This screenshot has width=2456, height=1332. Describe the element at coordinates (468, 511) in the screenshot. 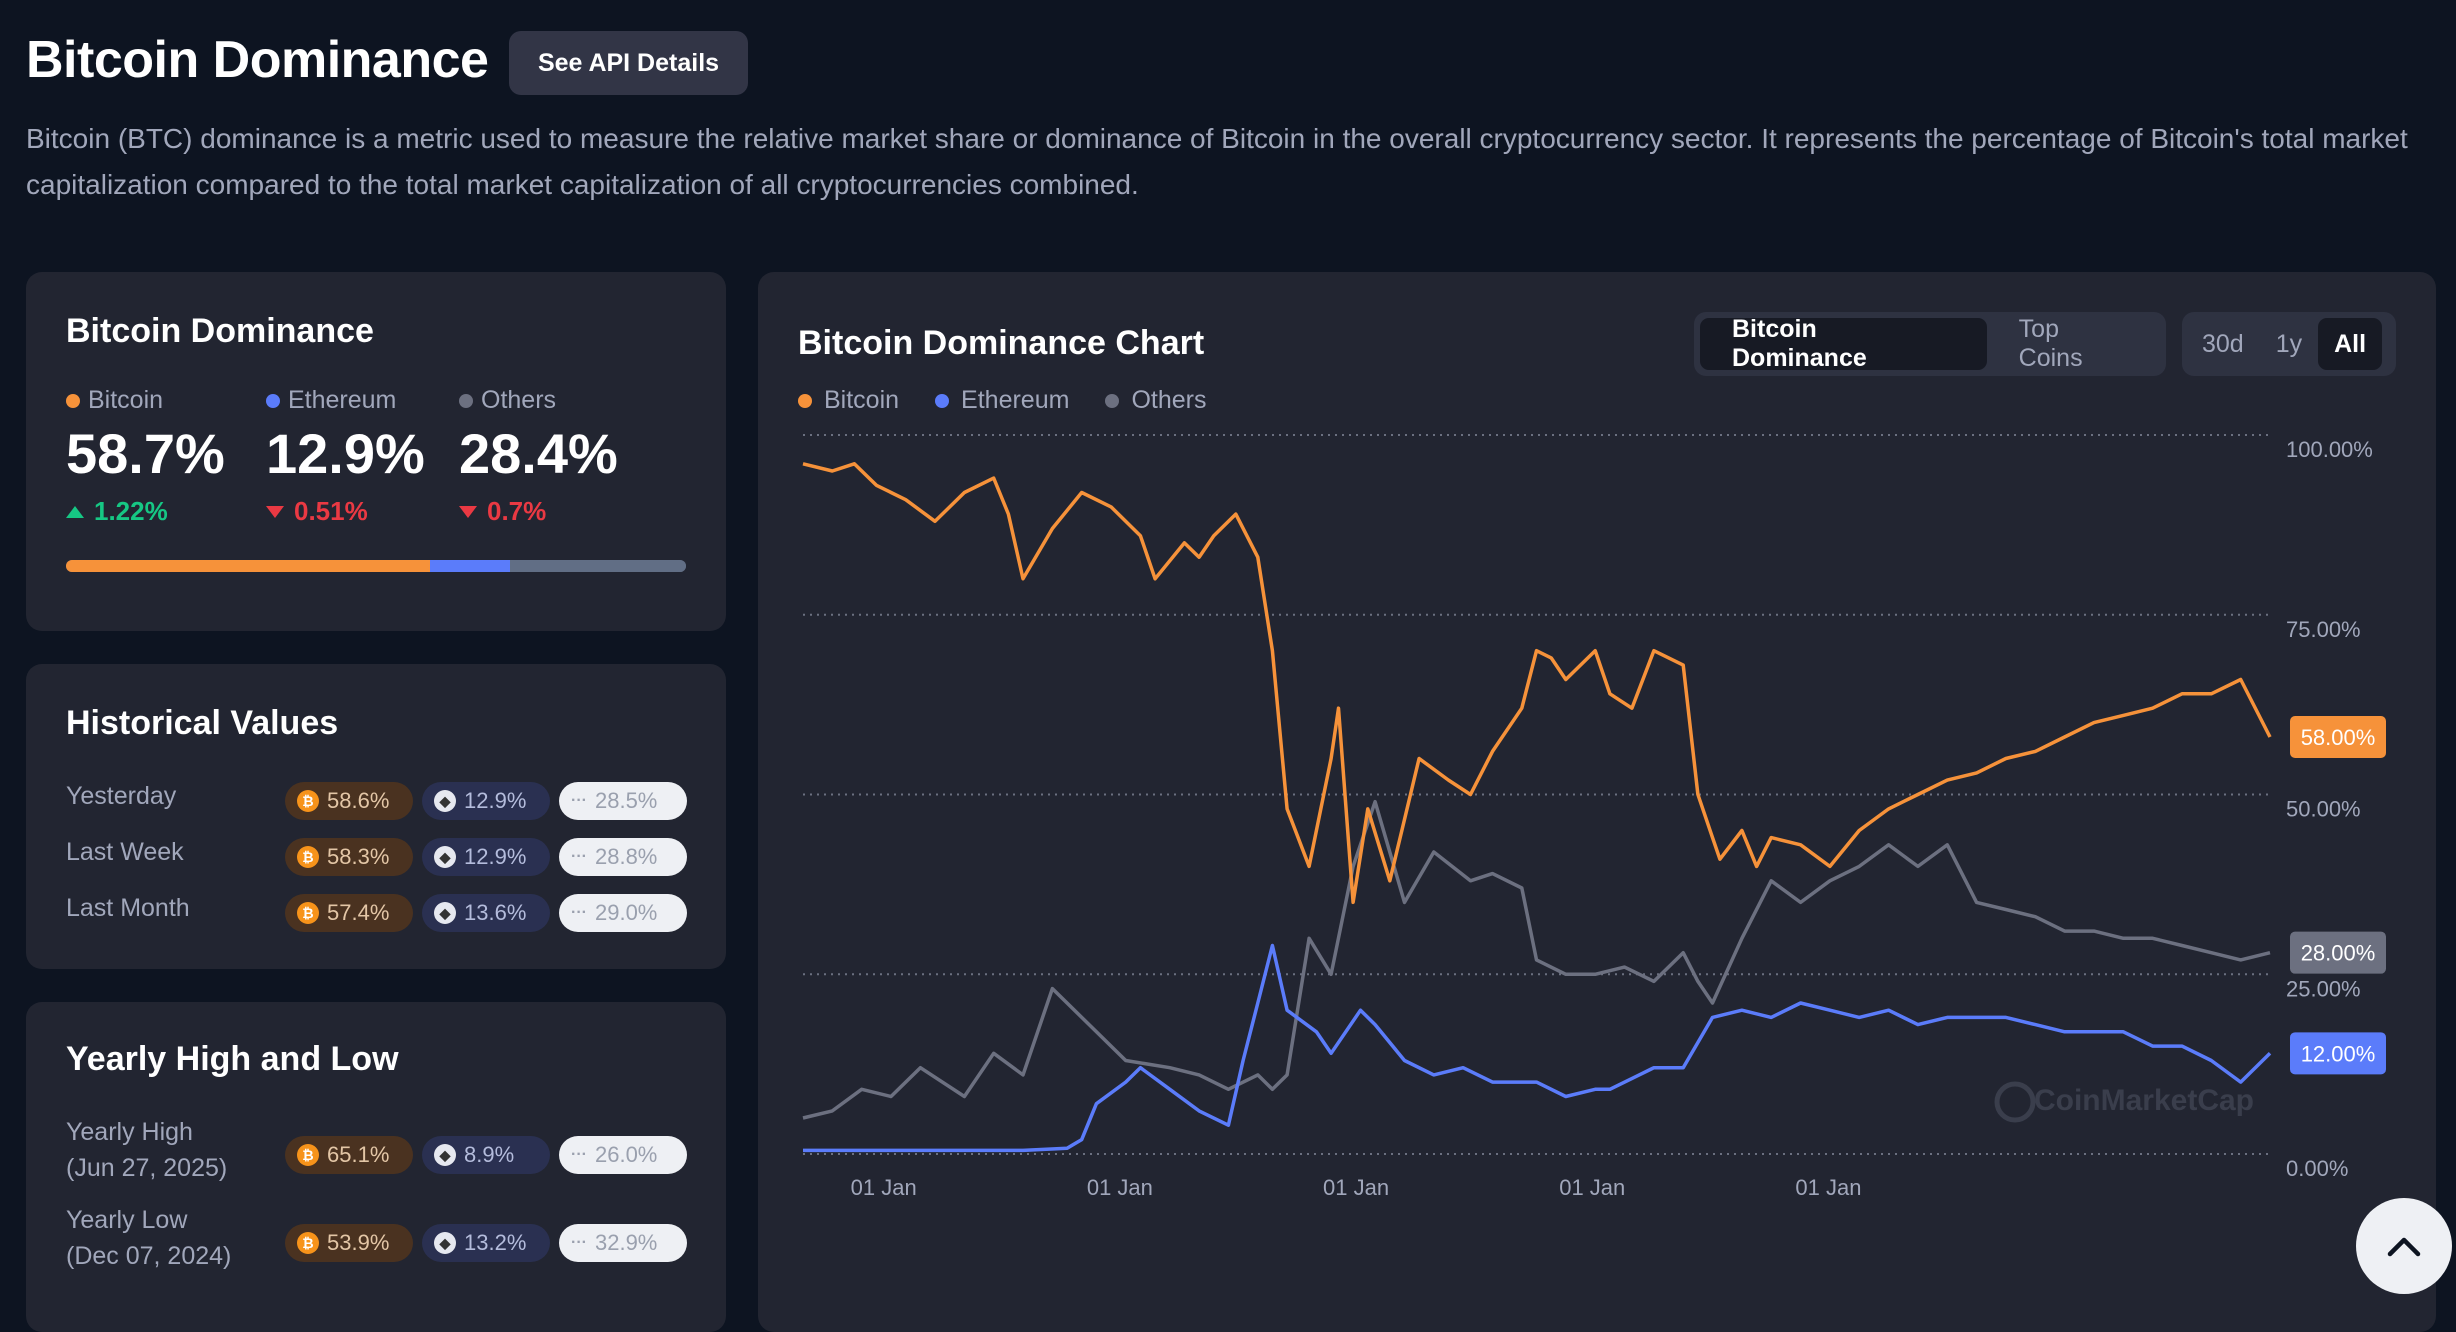

I see `caret-down-icon` at that location.